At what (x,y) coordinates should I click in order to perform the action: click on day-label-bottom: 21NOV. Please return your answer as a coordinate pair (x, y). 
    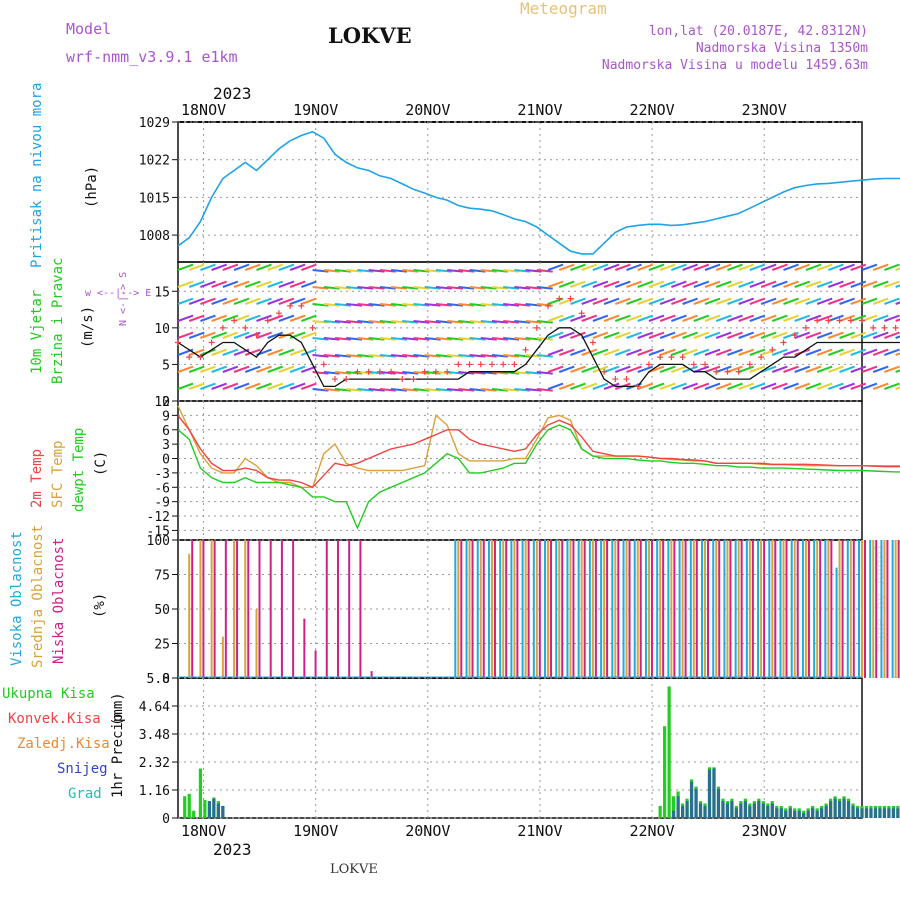
    Looking at the image, I should click on (539, 831).